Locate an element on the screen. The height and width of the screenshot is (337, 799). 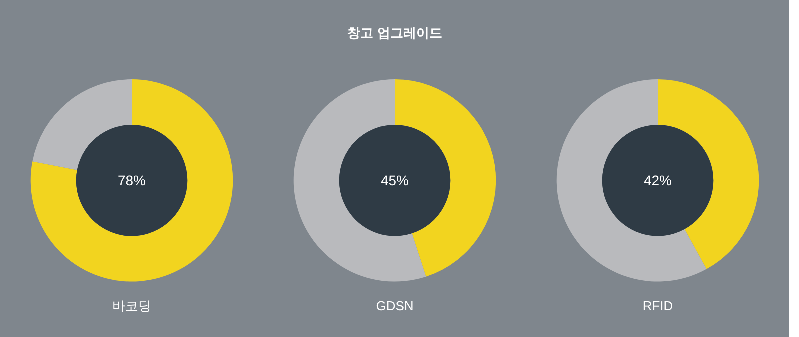
data-label: 42% is located at coordinates (658, 180).